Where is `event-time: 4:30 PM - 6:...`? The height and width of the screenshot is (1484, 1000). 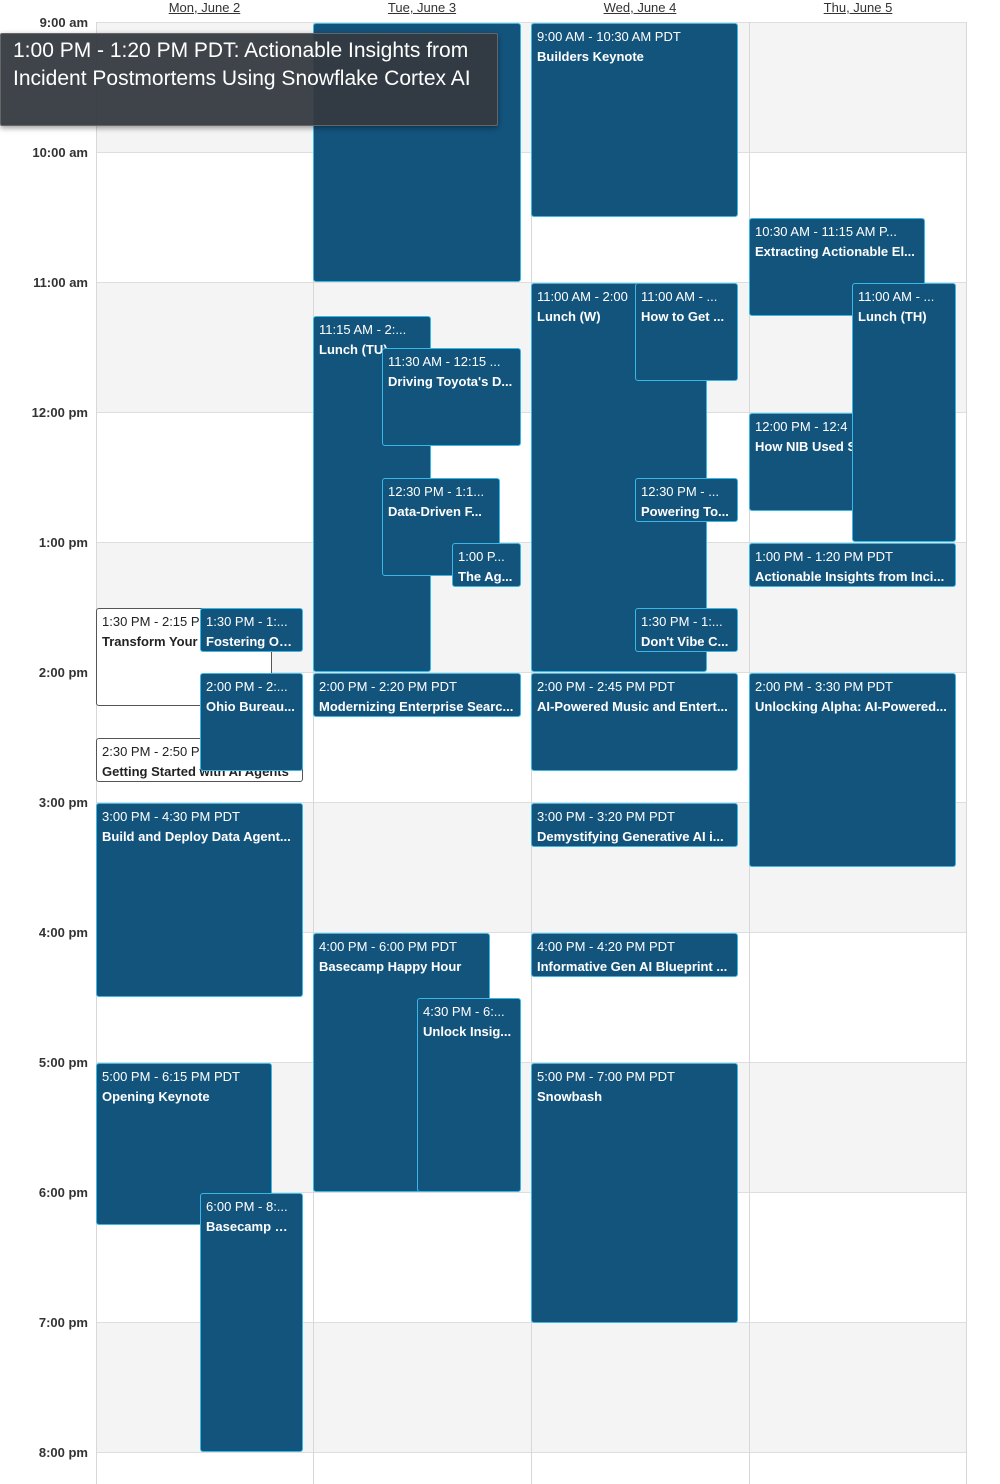 event-time: 4:30 PM - 6:... is located at coordinates (464, 1011).